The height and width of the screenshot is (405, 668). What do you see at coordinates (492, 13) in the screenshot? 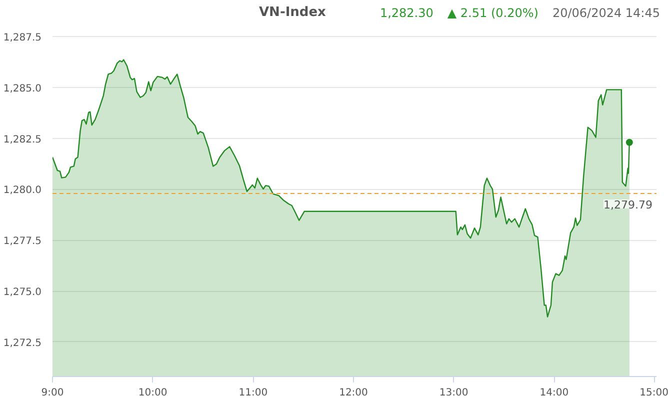
I see `text: ▲ 2.51 (0.20%)` at bounding box center [492, 13].